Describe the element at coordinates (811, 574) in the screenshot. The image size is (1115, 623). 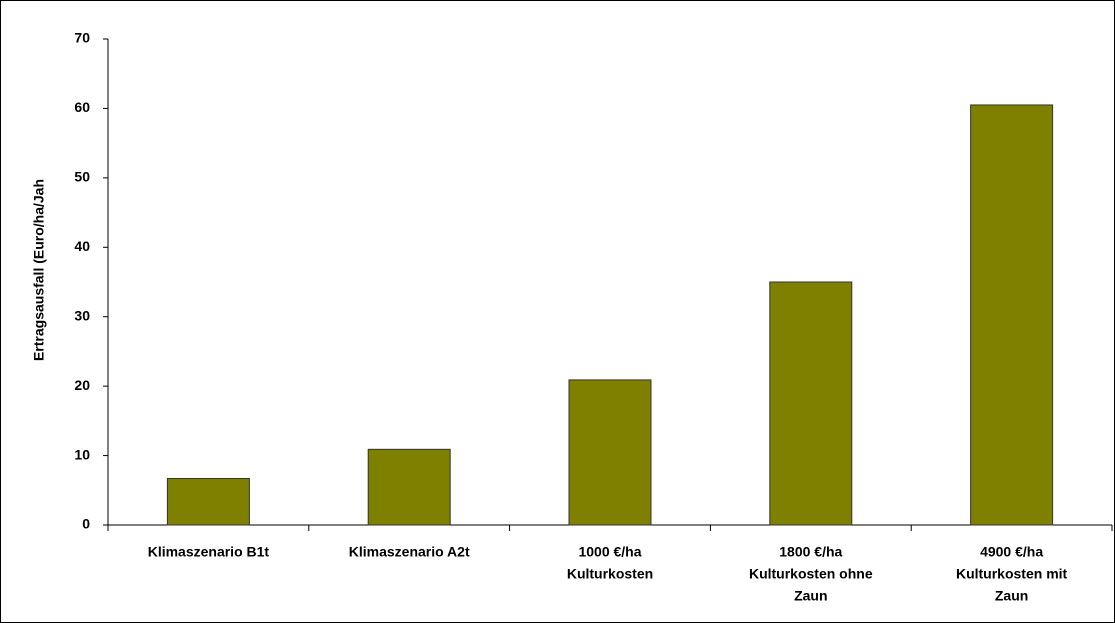
I see `x-tick-label: Kulturkosten ohne` at that location.